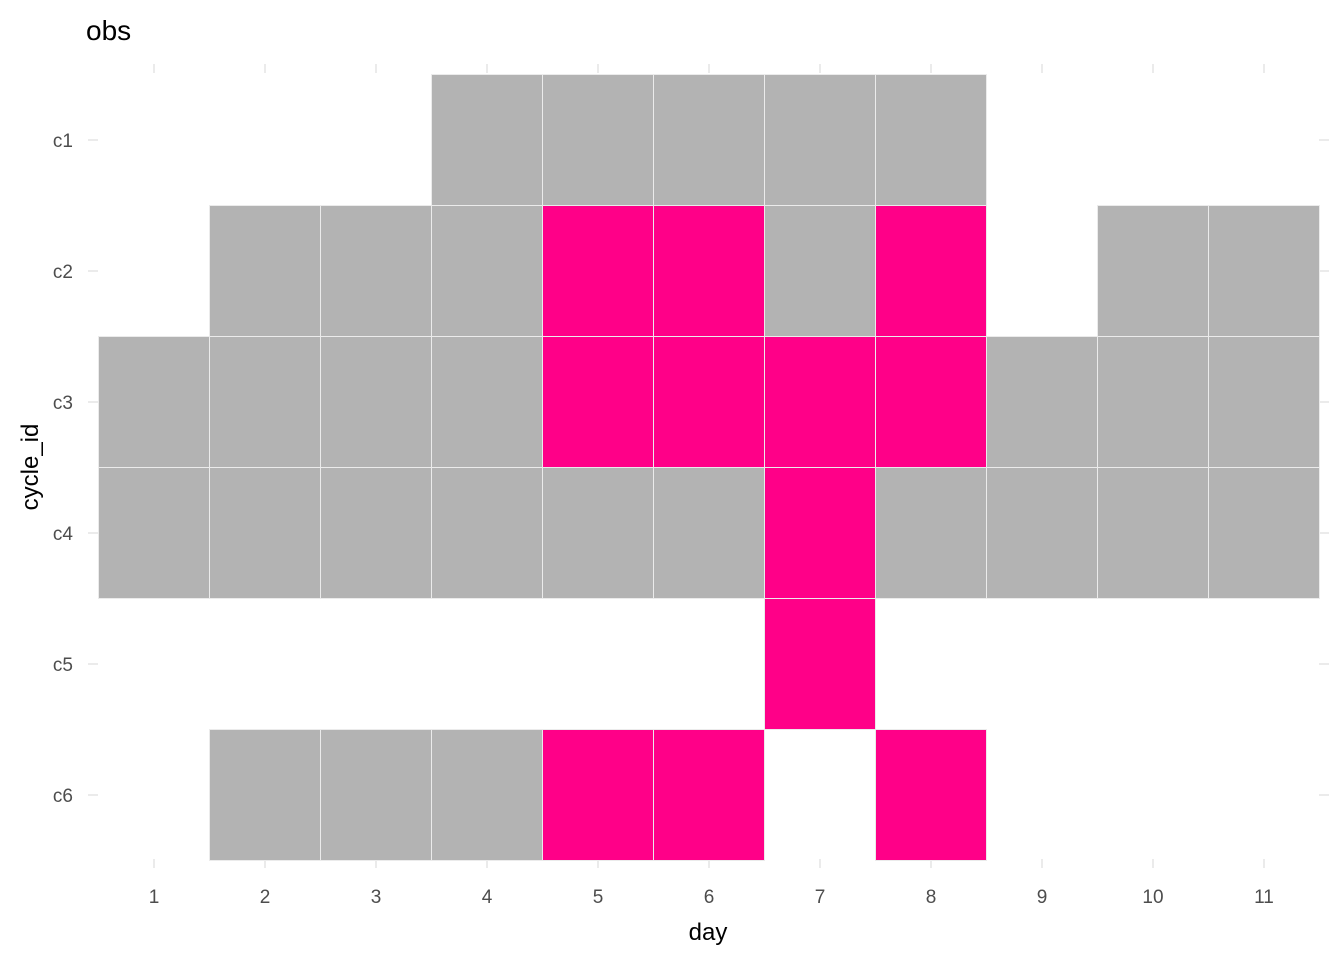  What do you see at coordinates (820, 897) in the screenshot?
I see `x-tick-label: 7` at bounding box center [820, 897].